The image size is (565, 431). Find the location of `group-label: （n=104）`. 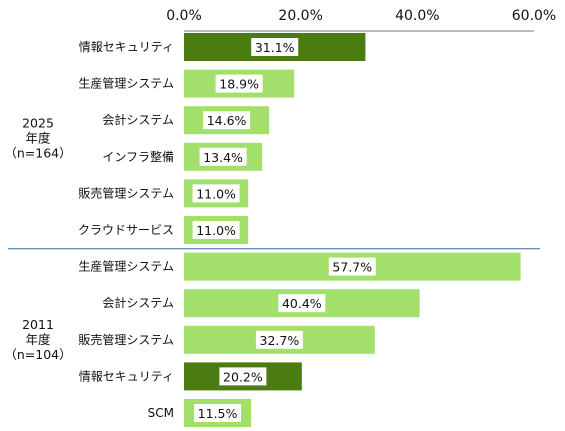

group-label: （n=104） is located at coordinates (37, 354).